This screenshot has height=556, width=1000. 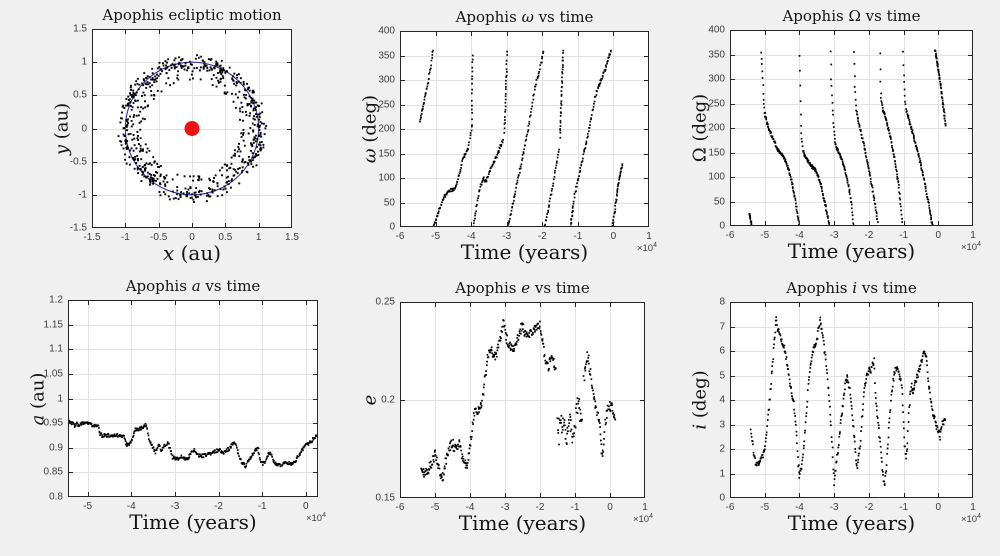 I want to click on y-tick-label: -0.5, so click(x=78, y=162).